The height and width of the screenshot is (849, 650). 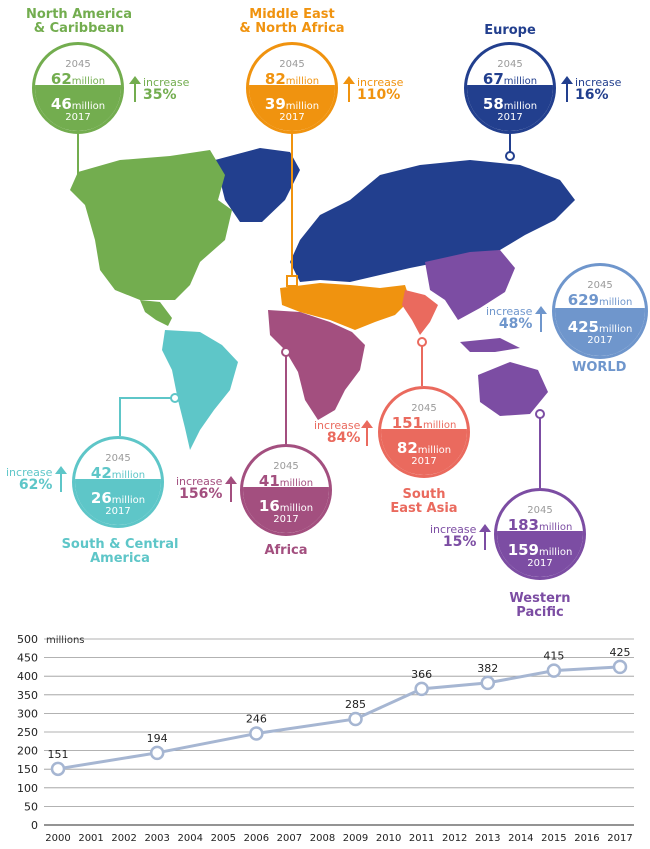 What do you see at coordinates (567, 89) in the screenshot?
I see `region-europe-arrow-icon` at bounding box center [567, 89].